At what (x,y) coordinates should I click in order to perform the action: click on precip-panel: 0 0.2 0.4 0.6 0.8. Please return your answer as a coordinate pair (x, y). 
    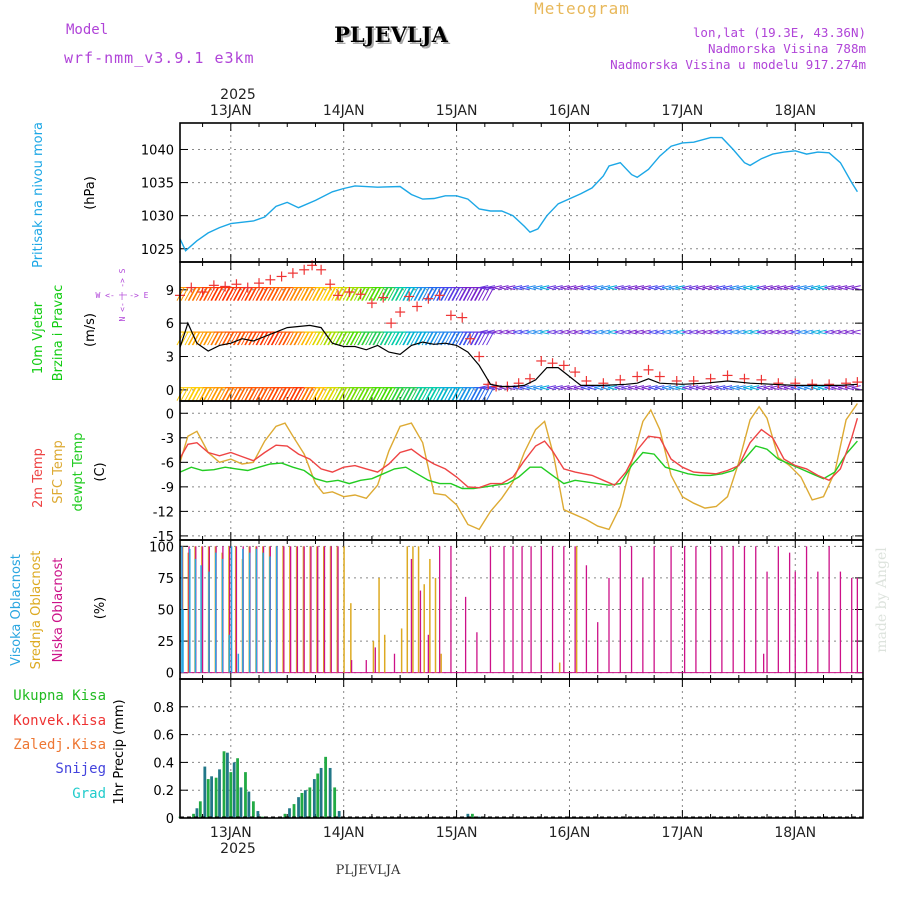
    Looking at the image, I should click on (508, 752).